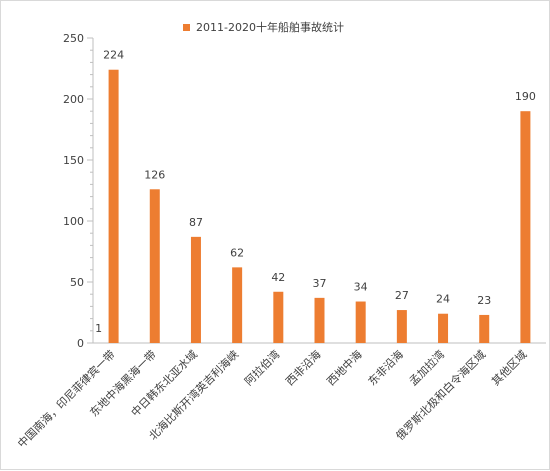 This screenshot has width=550, height=471. What do you see at coordinates (113, 55) in the screenshot?
I see `data-label: 224` at bounding box center [113, 55].